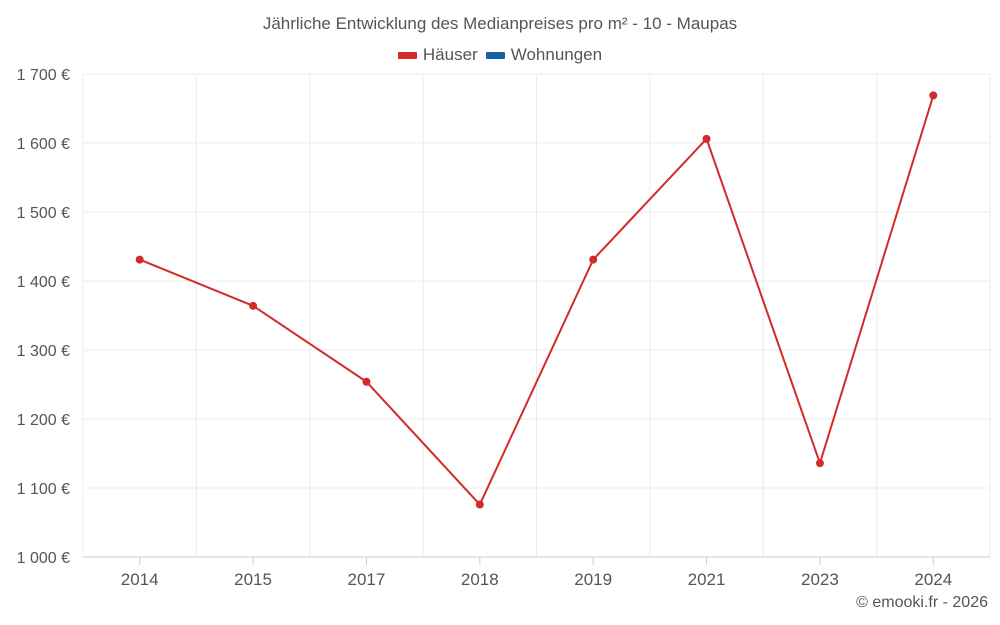 This screenshot has width=1000, height=625. Describe the element at coordinates (367, 579) in the screenshot. I see `x-tick-label: 2017` at that location.